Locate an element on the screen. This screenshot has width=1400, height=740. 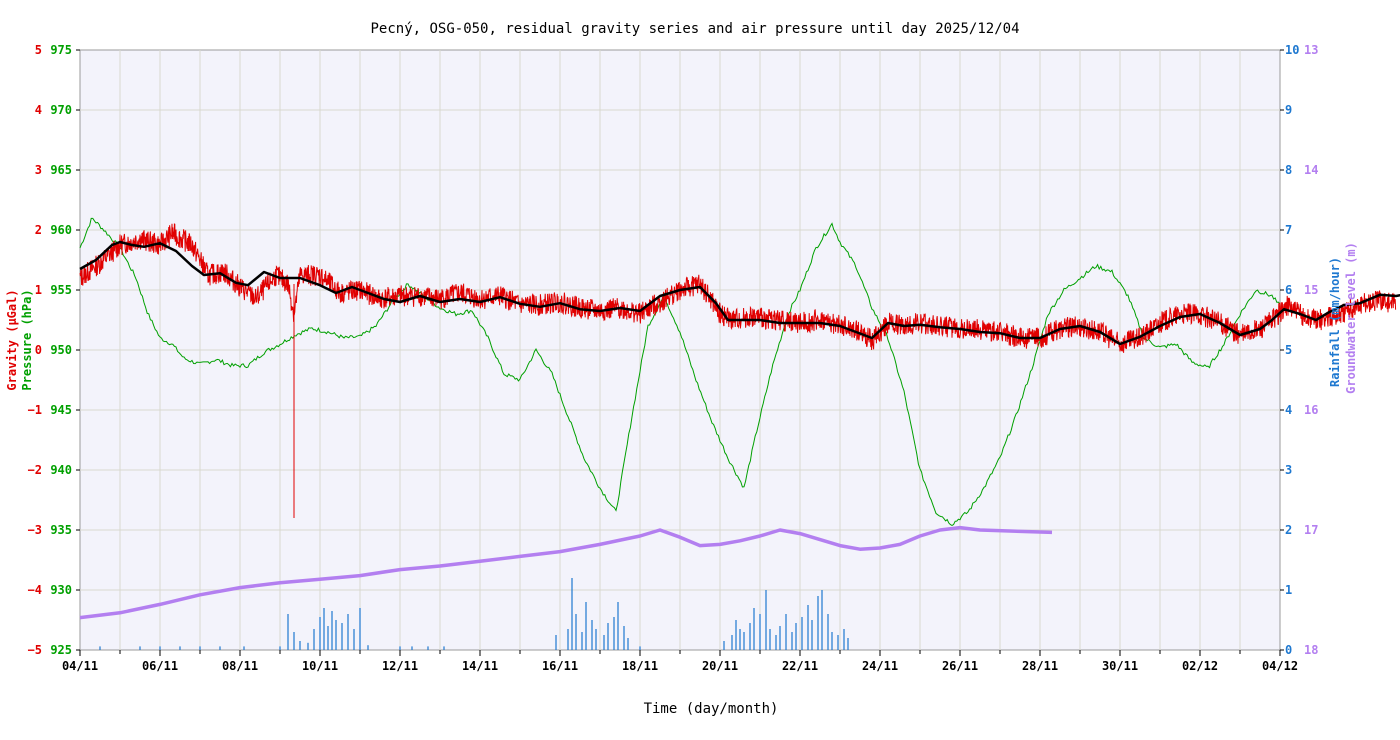
pressure-tick-label: 960 is located at coordinates (61, 230).